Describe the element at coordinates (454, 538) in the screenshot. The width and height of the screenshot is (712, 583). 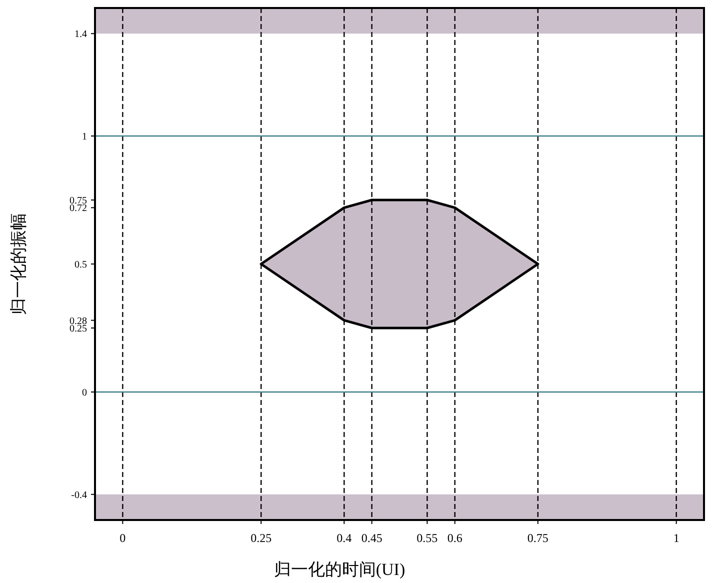
I see `x-tick-label: 0.6` at that location.